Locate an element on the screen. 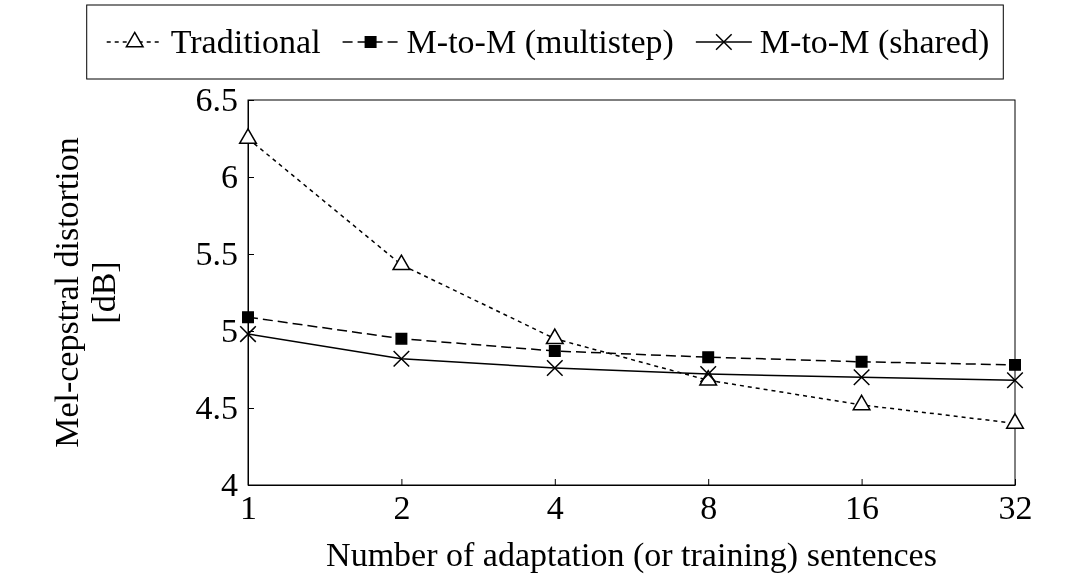 The width and height of the screenshot is (1090, 580). x-axis-title: Number of adaptation (or training) sentences is located at coordinates (631, 555).